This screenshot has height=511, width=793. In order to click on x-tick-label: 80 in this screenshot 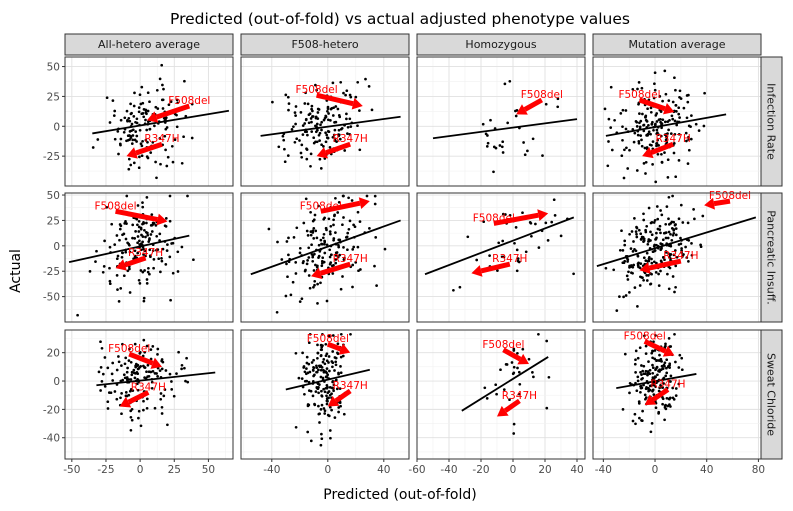, I will do `click(758, 470)`.